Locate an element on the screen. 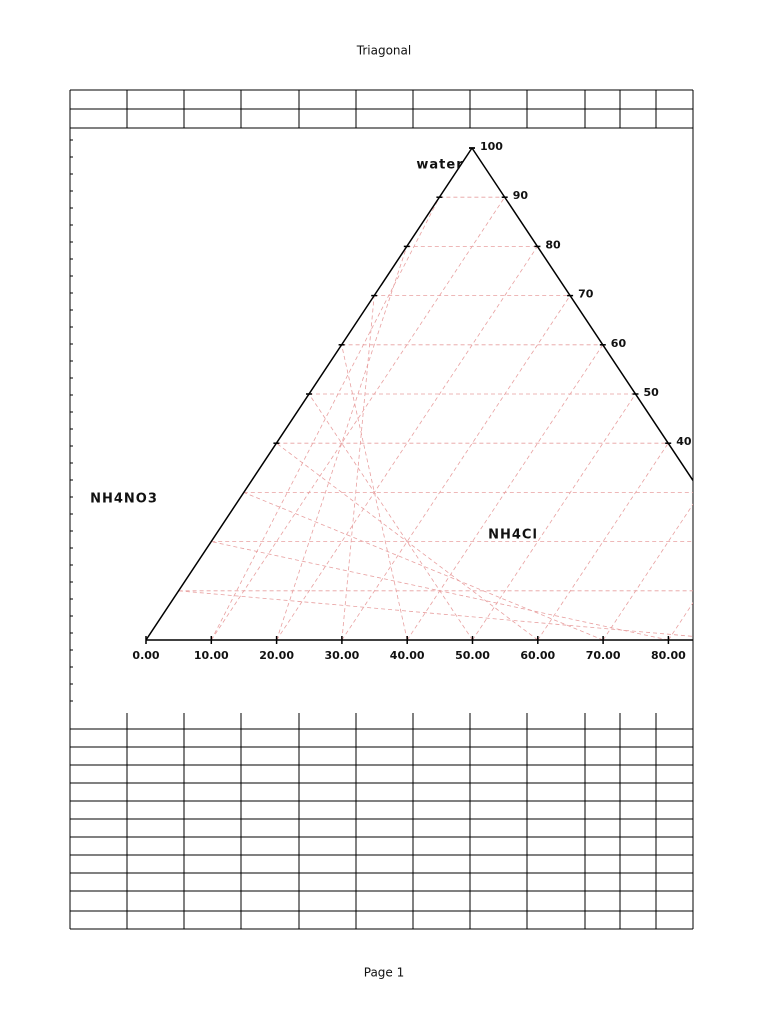 This screenshot has height=1024, width=768. bottom-tick-label: 40.00 is located at coordinates (407, 655).